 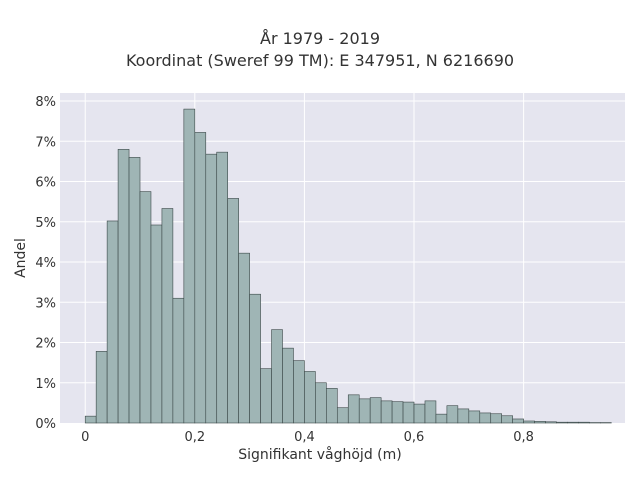 What do you see at coordinates (85, 437) in the screenshot?
I see `x-tick-label: 0` at bounding box center [85, 437].